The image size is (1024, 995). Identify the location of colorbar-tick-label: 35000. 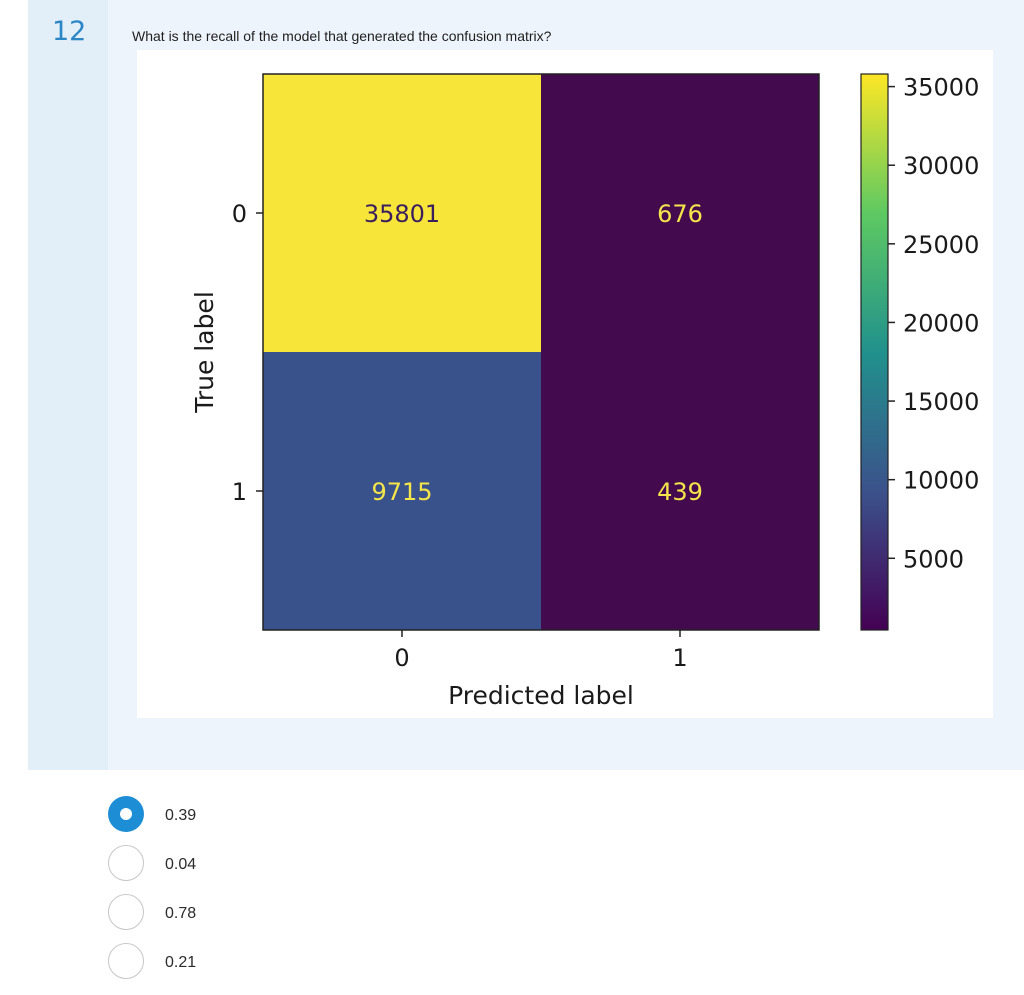
(941, 88).